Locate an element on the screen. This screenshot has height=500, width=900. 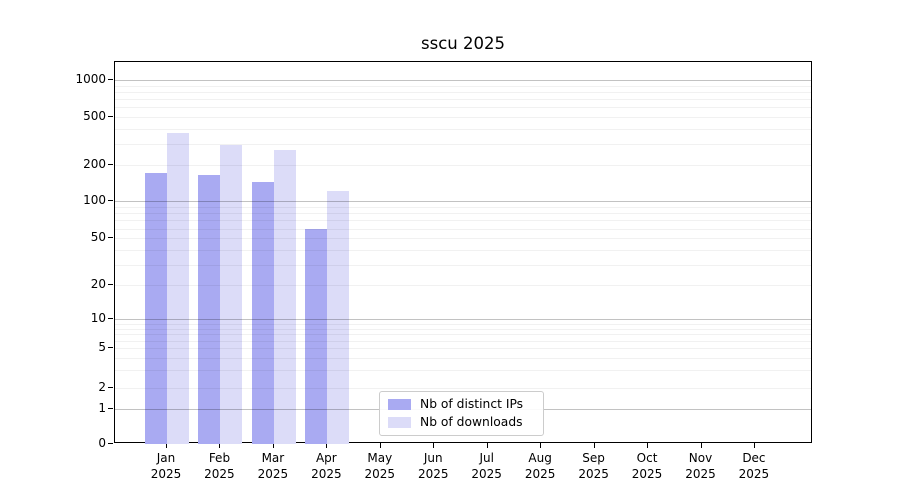
legend-swatch-downloads is located at coordinates (399, 422).